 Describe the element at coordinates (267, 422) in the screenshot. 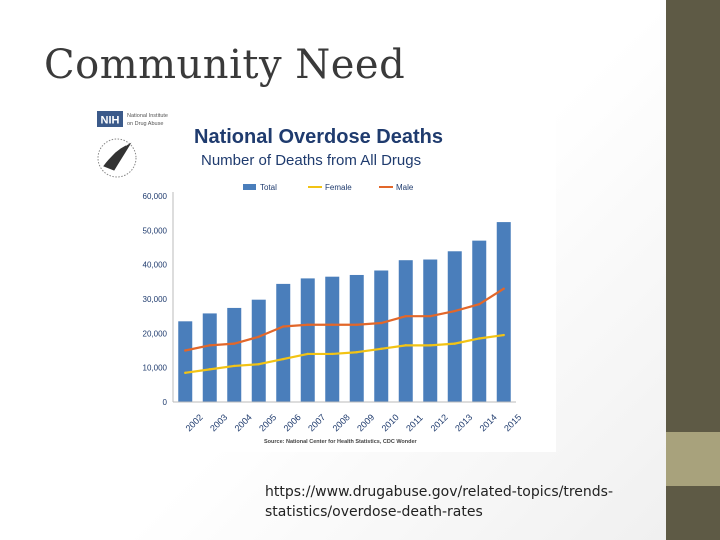

I see `x-tick-label: 2005` at that location.